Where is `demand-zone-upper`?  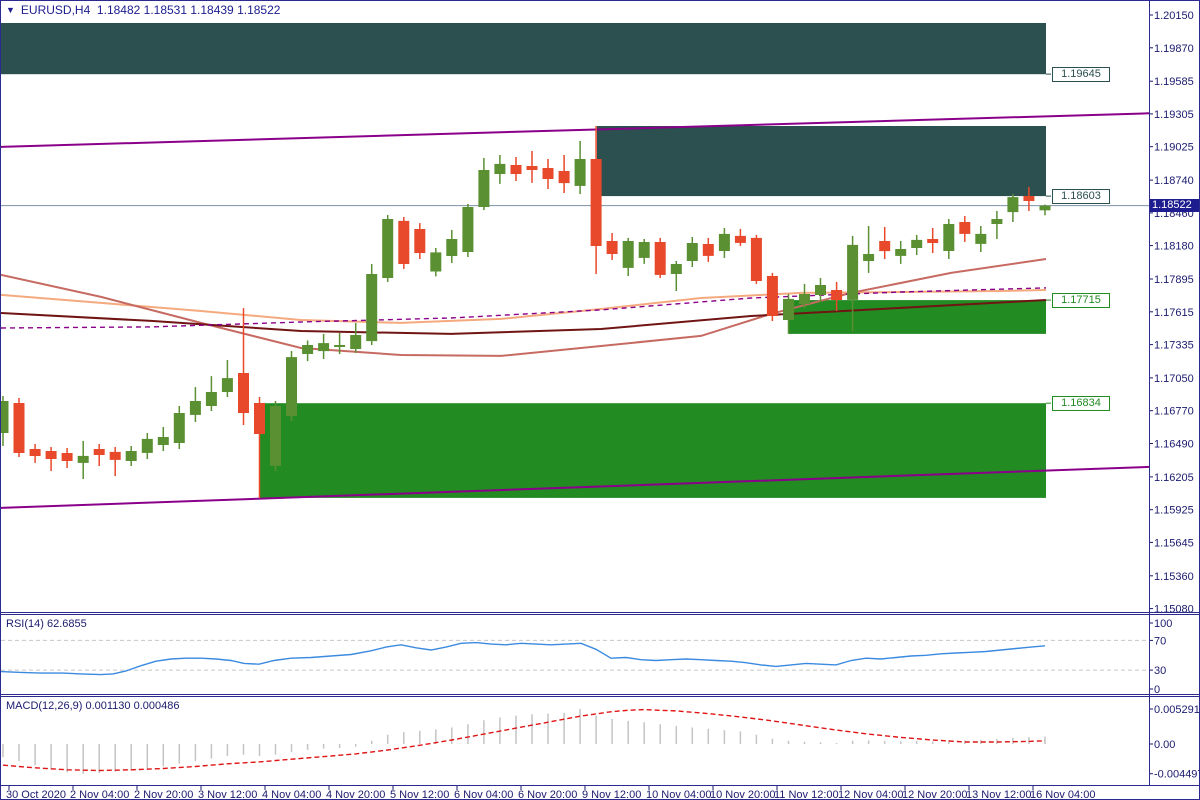
demand-zone-upper is located at coordinates (917, 317).